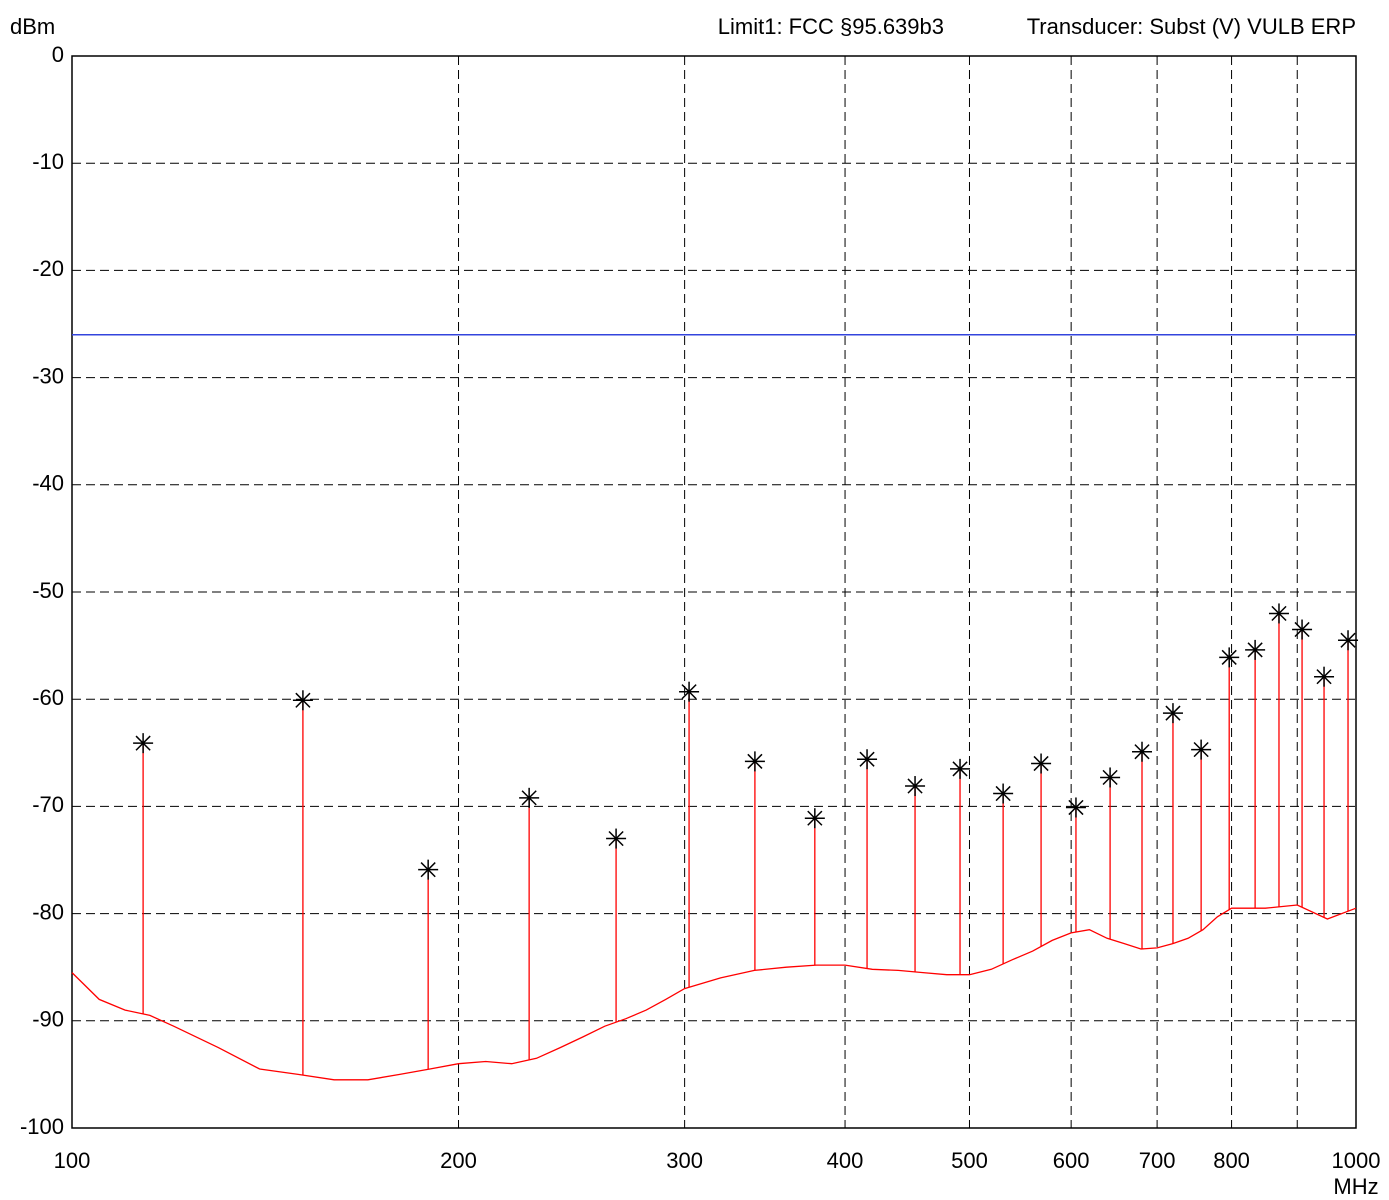  Describe the element at coordinates (48, 161) in the screenshot. I see `y-tick-label: -10` at that location.